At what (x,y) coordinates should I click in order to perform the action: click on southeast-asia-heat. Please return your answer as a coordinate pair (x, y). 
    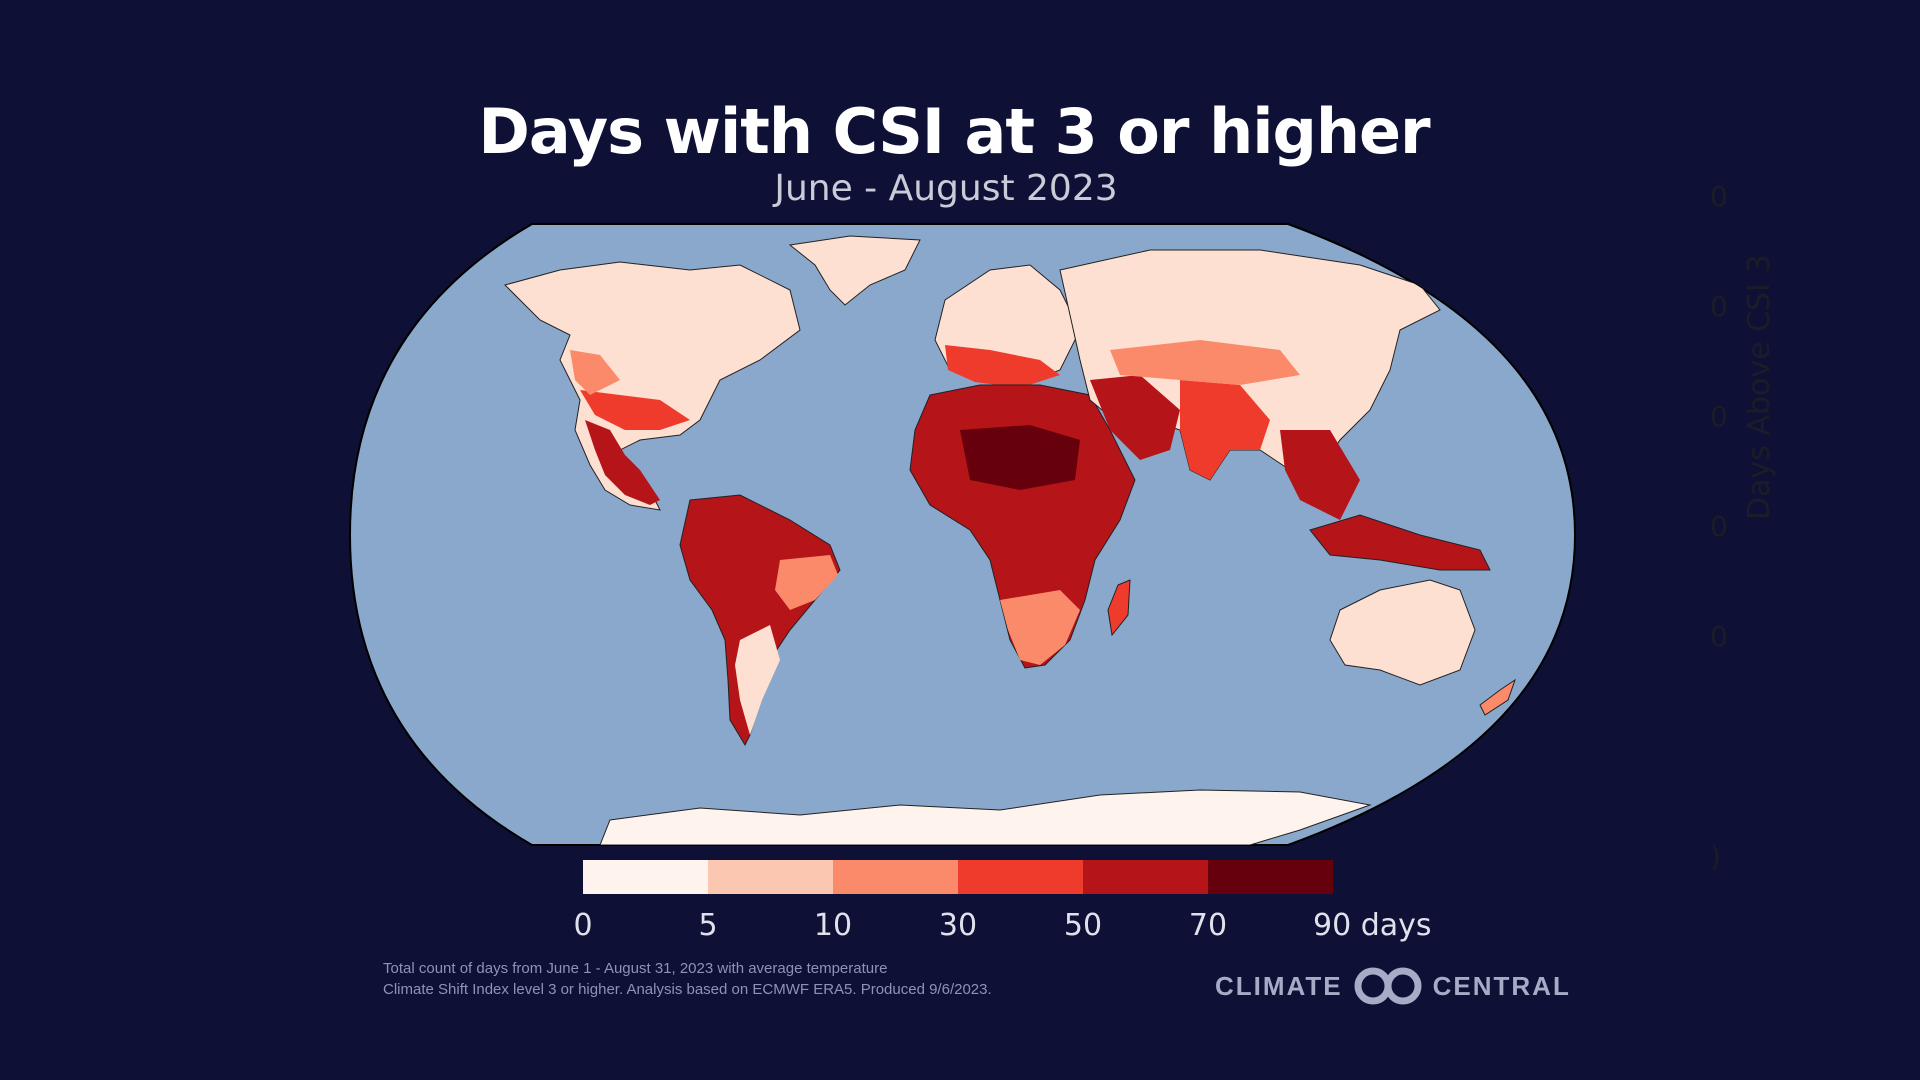
    Looking at the image, I should click on (1320, 475).